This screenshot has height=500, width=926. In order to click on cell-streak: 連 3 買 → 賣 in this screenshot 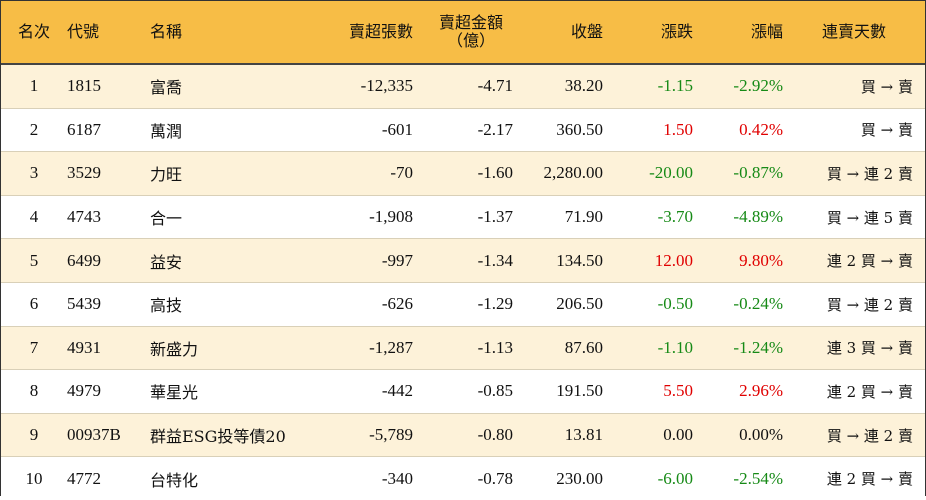, I will do `click(854, 348)`.